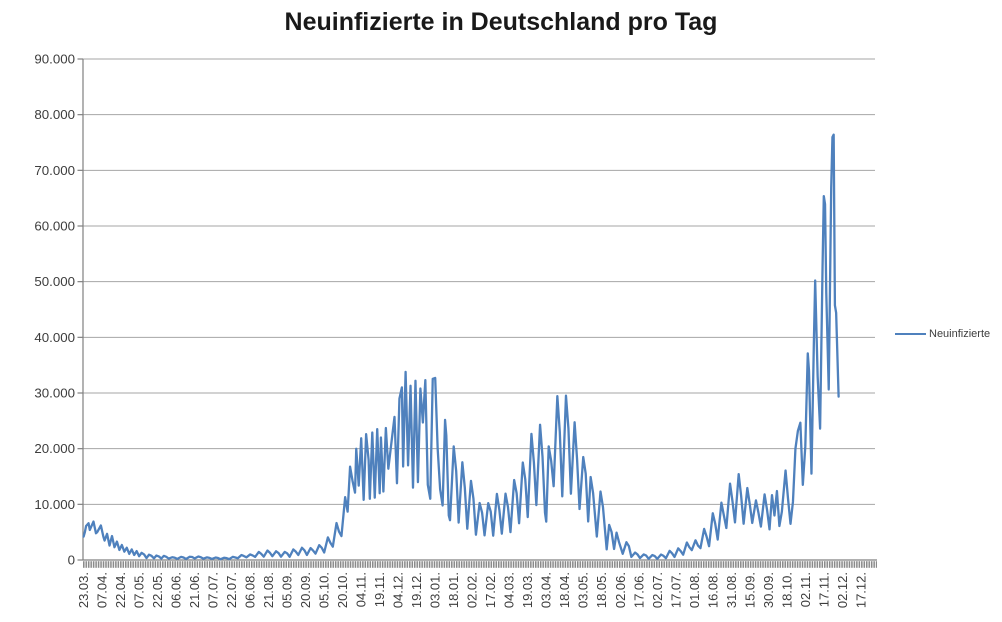 This screenshot has height=622, width=1002. What do you see at coordinates (54, 170) in the screenshot?
I see `y-tick-label: 70.000` at bounding box center [54, 170].